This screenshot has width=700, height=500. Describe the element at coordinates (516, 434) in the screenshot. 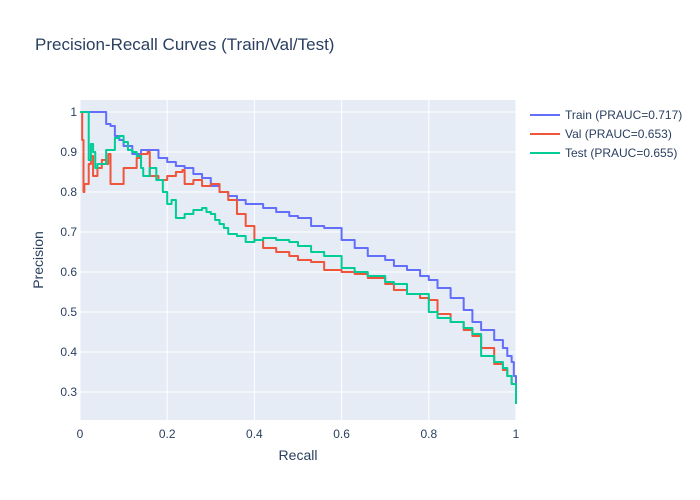

I see `x-tick-label: 1` at that location.